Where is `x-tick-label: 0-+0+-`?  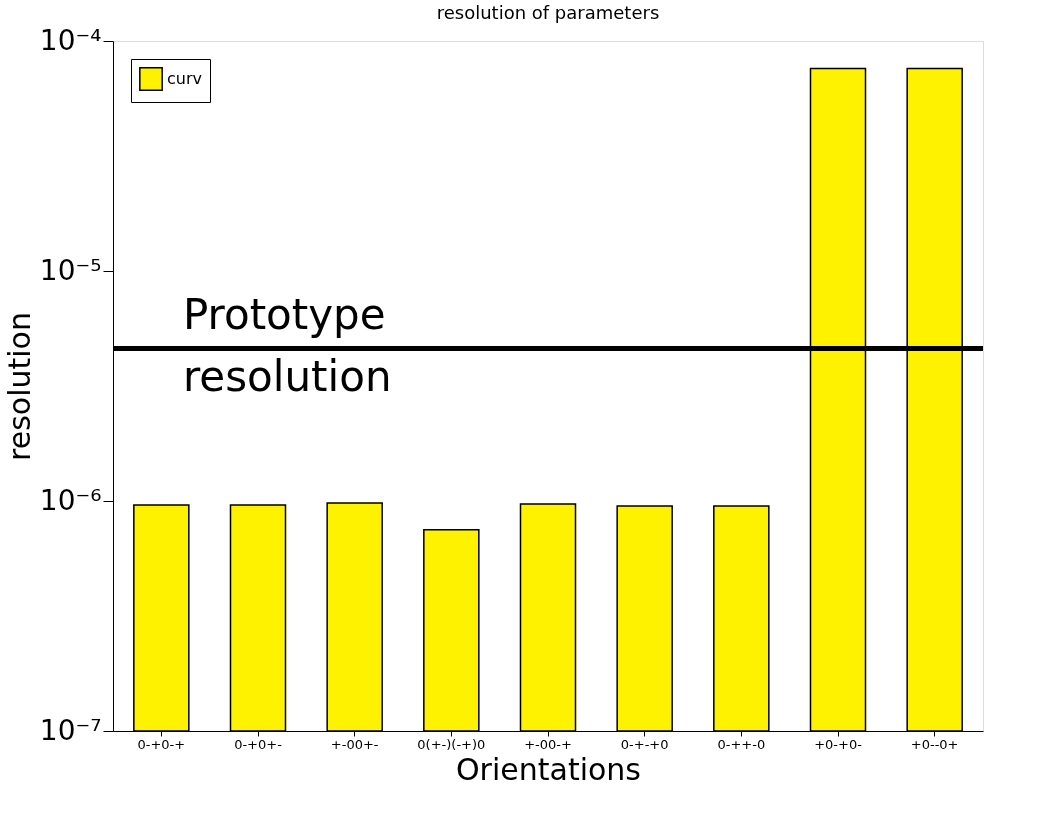 x-tick-label: 0-+0+- is located at coordinates (258, 744).